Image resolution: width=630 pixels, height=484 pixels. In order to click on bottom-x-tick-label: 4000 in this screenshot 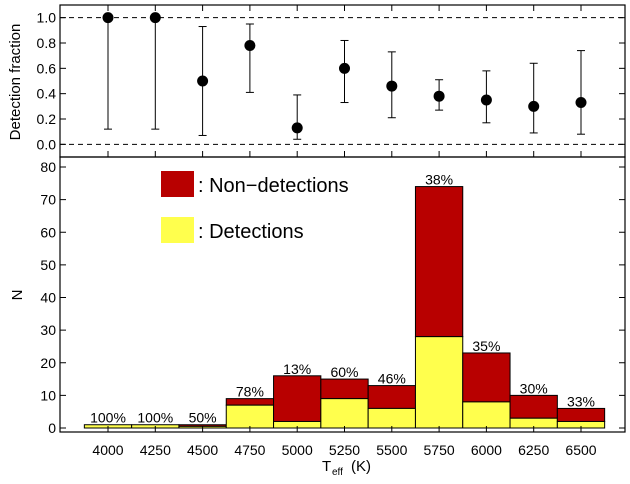, I will do `click(107, 450)`.